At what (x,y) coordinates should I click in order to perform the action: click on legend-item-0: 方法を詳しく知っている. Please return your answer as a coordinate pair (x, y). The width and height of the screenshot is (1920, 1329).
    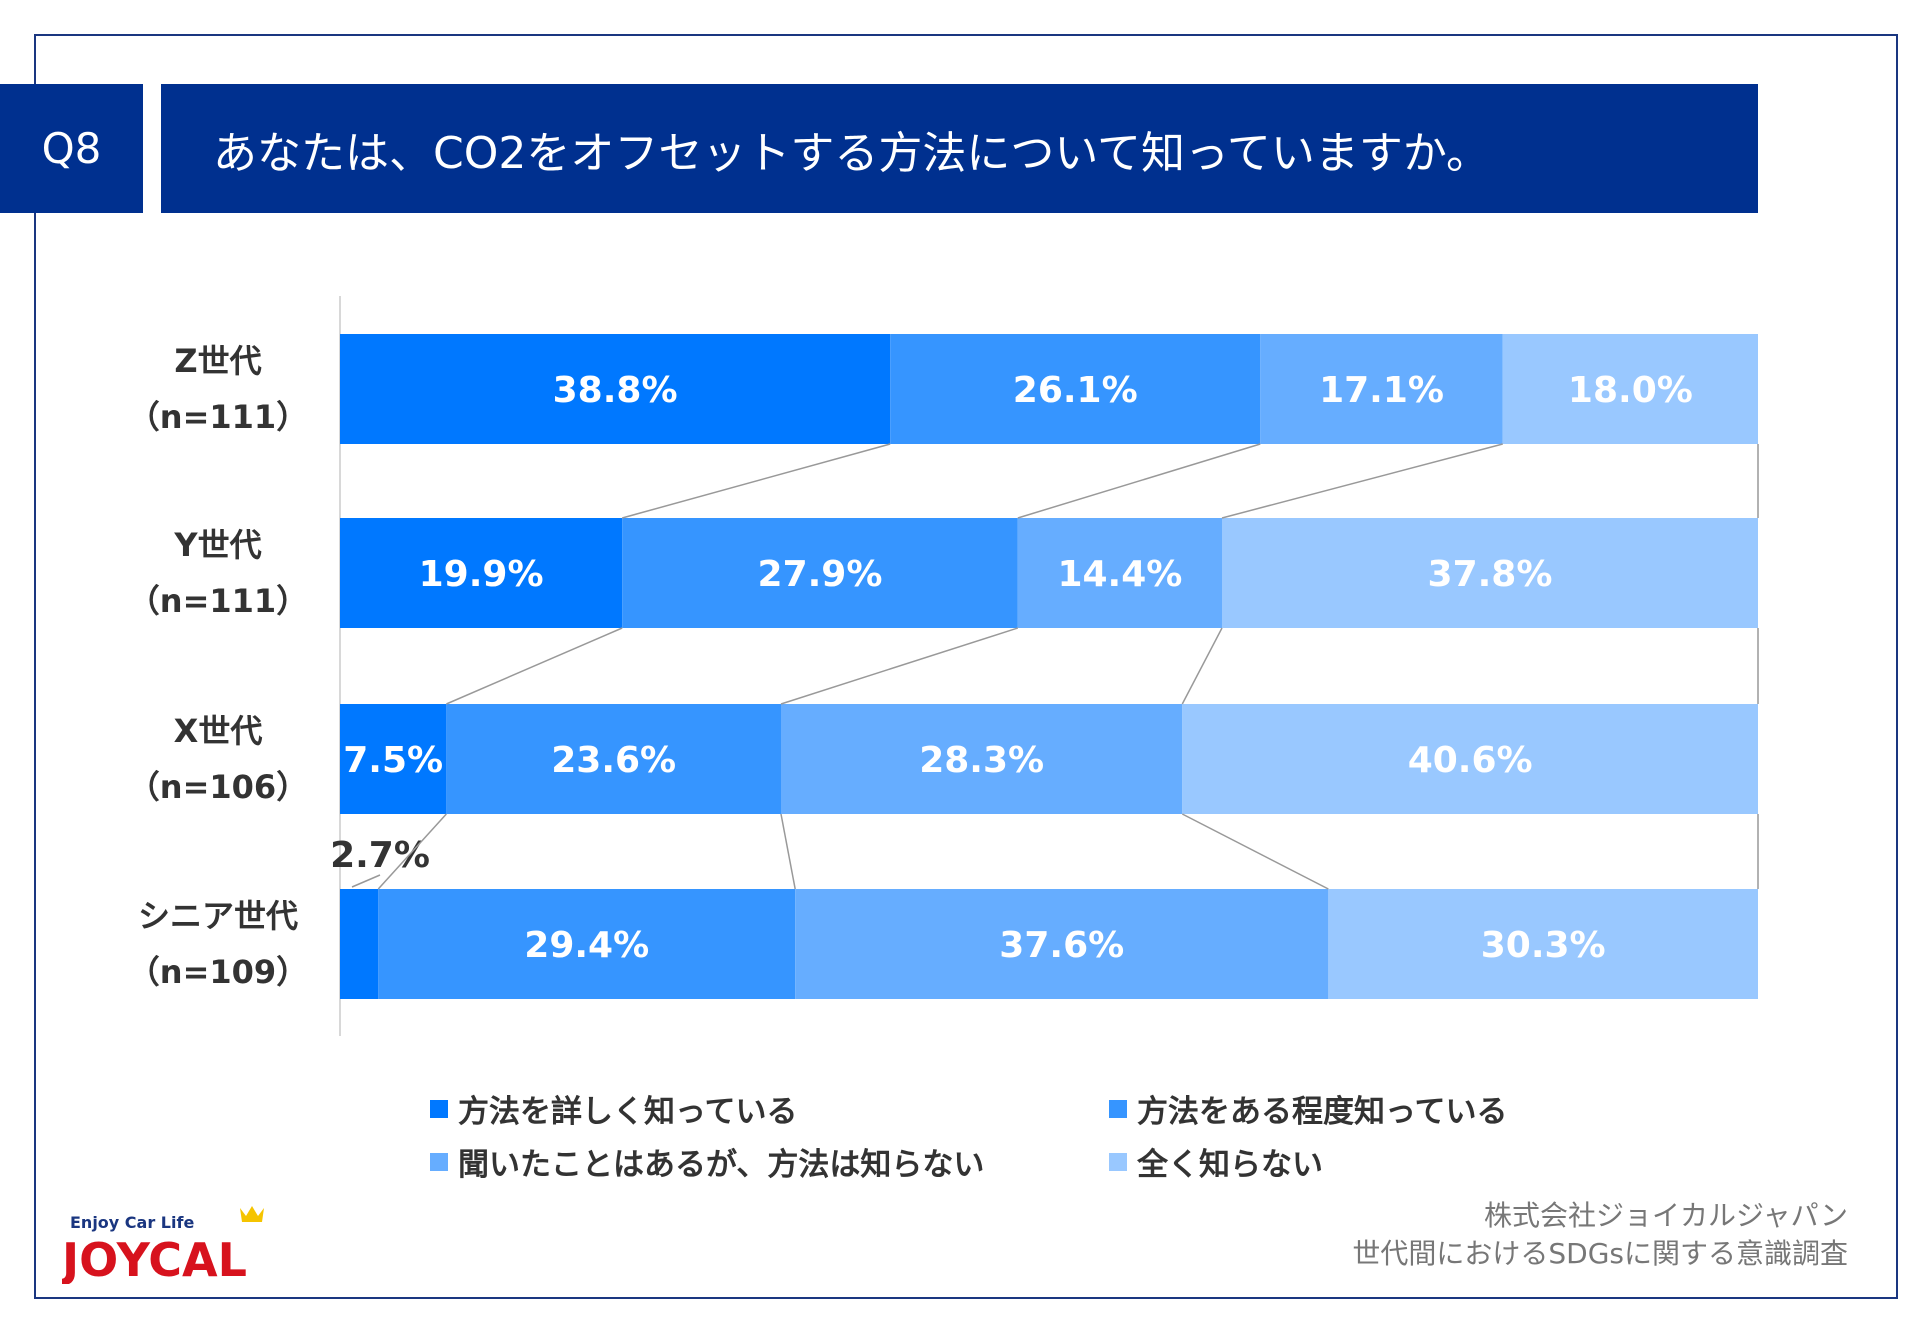
    Looking at the image, I should click on (613, 1108).